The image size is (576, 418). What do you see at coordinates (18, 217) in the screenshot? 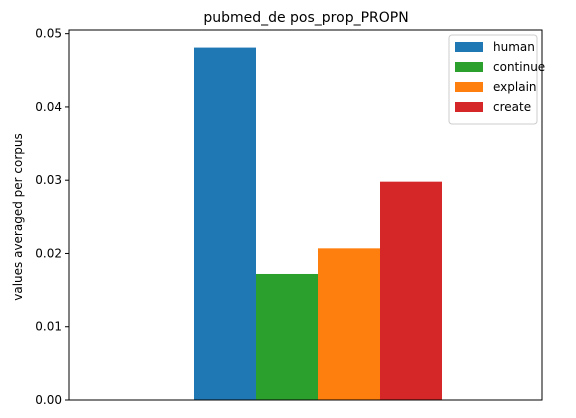
I see `y-axis-label: values averaged per corpus` at bounding box center [18, 217].